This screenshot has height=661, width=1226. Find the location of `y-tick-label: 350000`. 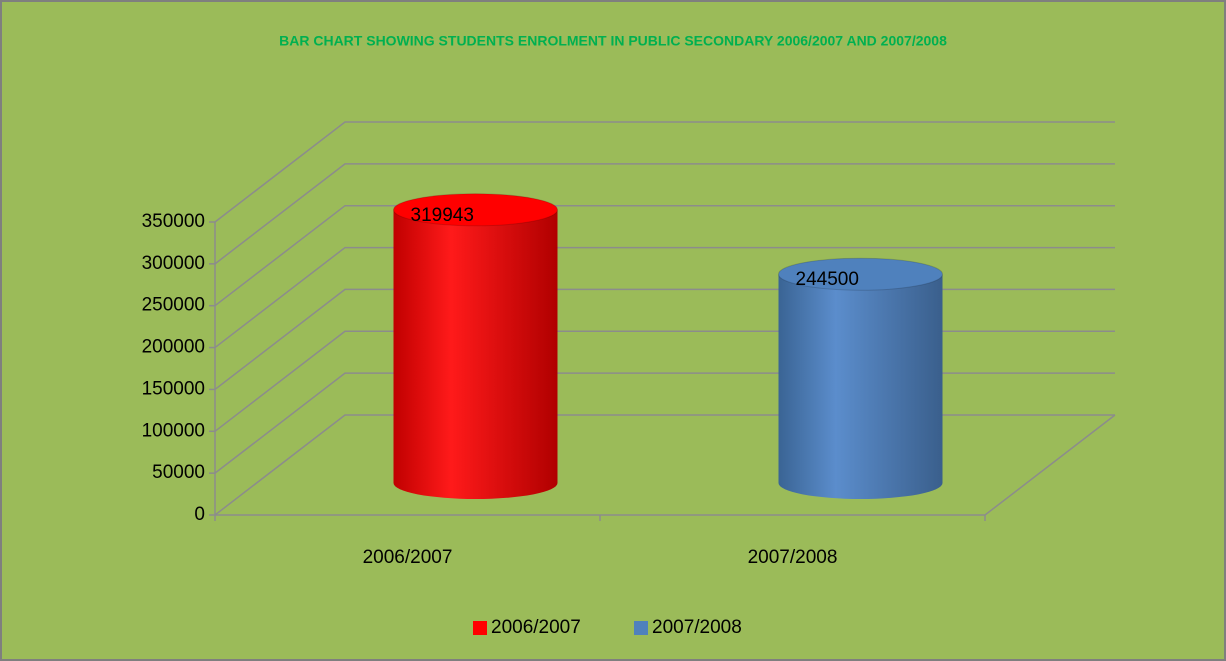

y-tick-label: 350000 is located at coordinates (173, 221).